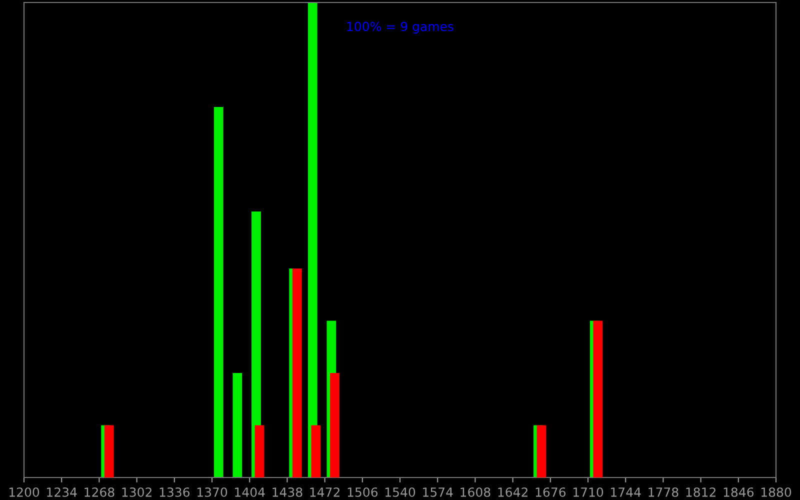 Image resolution: width=800 pixels, height=500 pixels. I want to click on x-tick-label: 1608, so click(475, 492).